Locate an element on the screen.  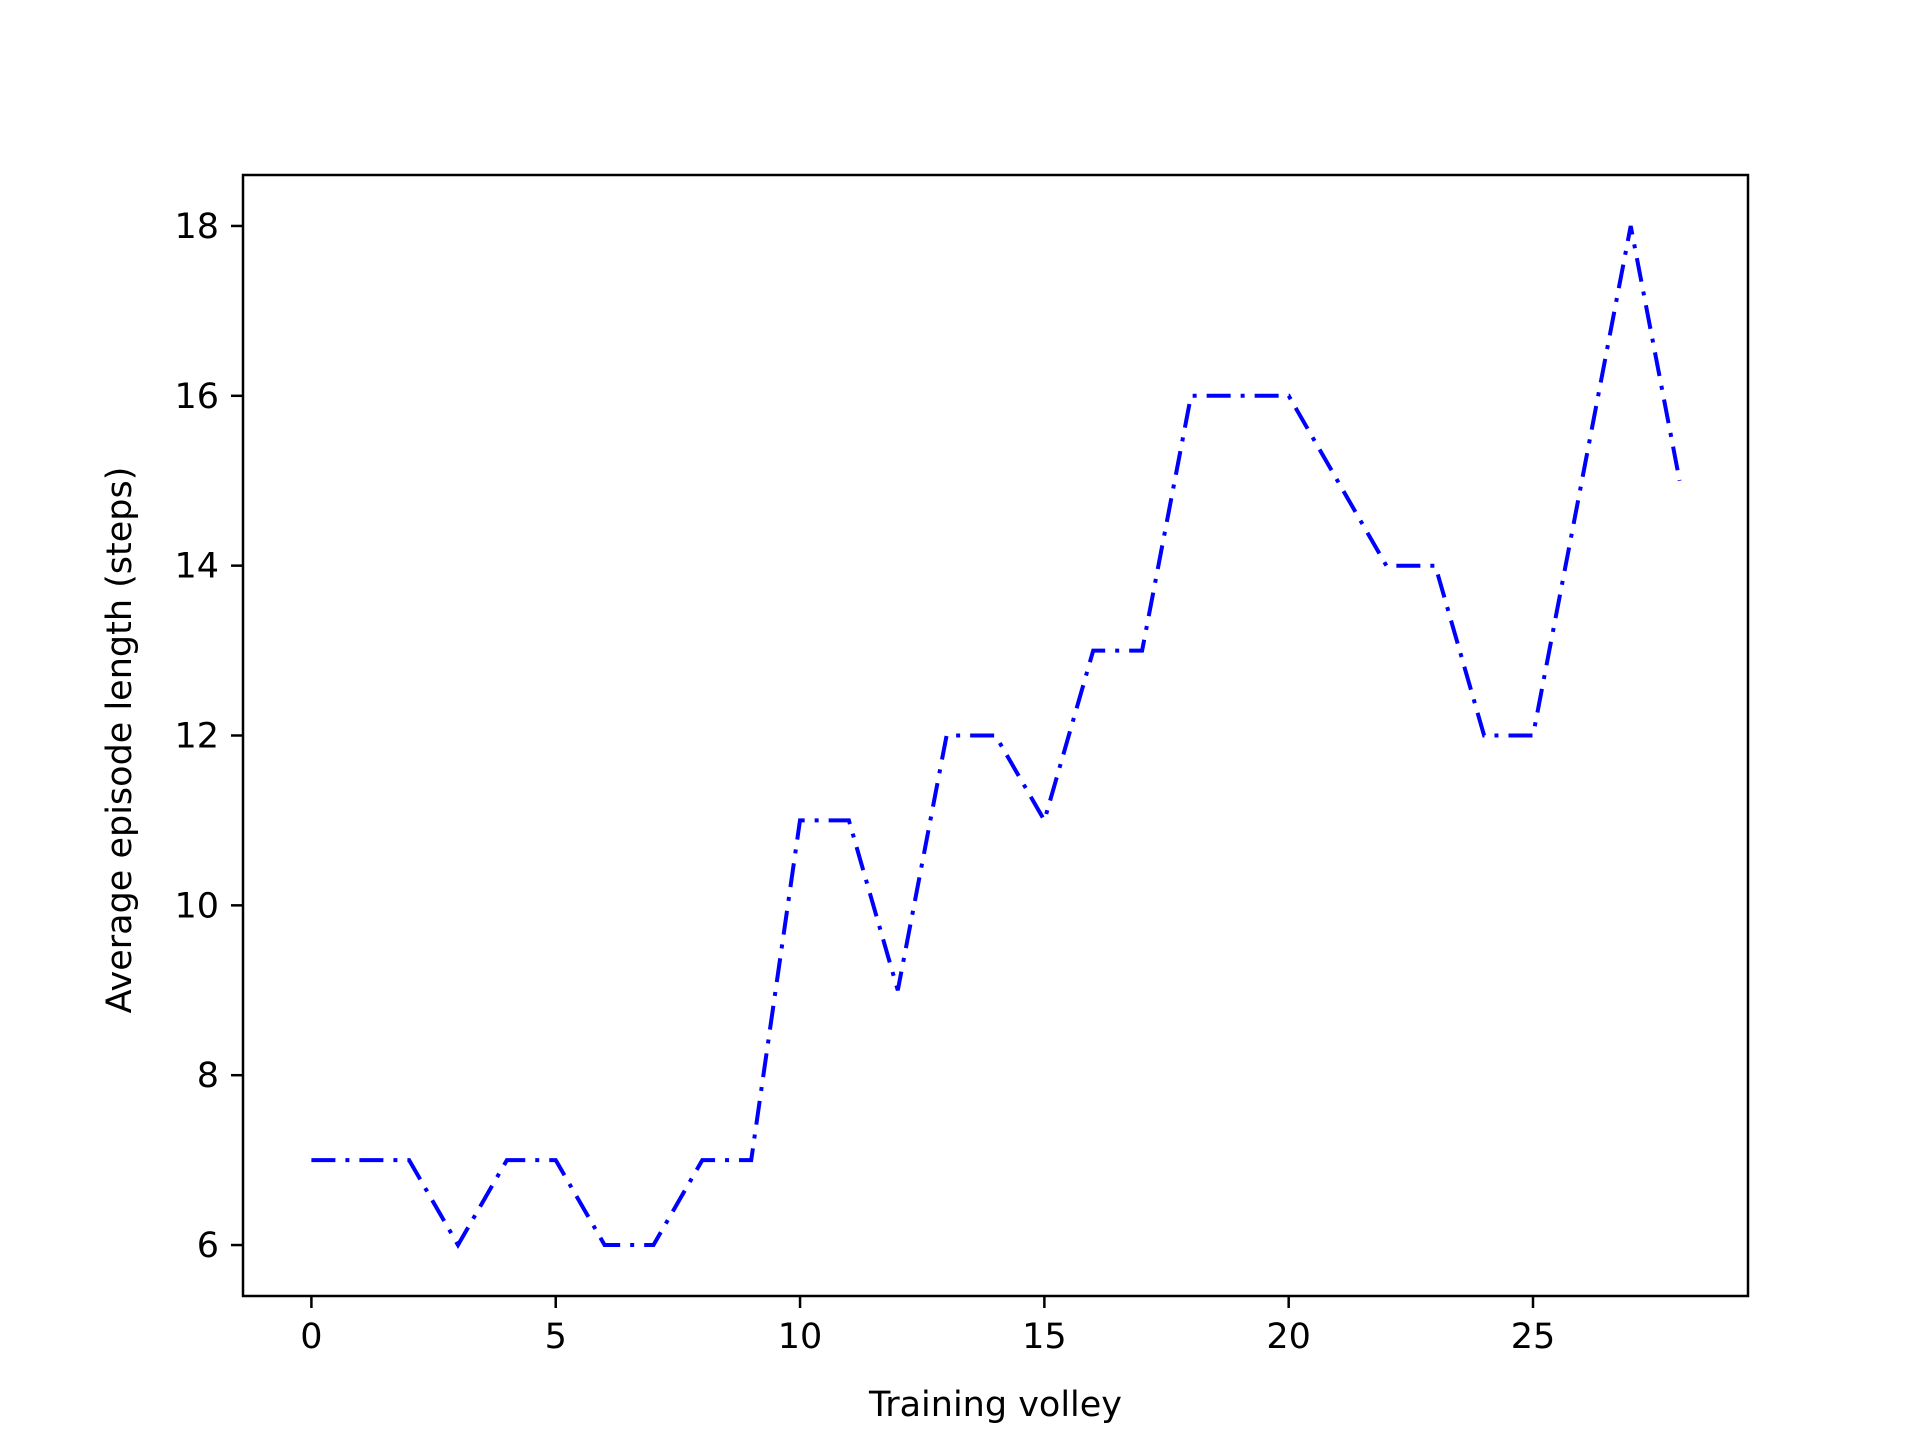
x-tick-label: 5 is located at coordinates (556, 1337).